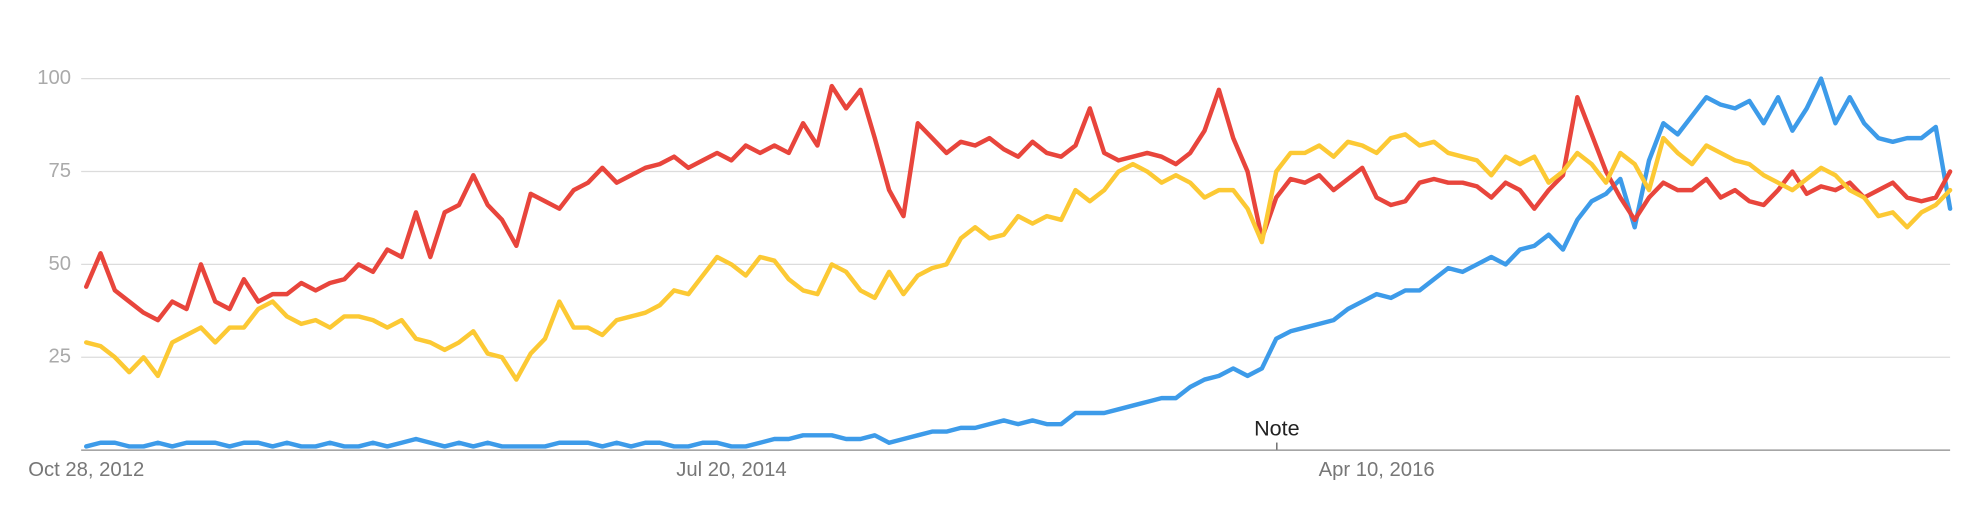  Describe the element at coordinates (86, 470) in the screenshot. I see `x-tick-label: Oct 28, 2012` at that location.